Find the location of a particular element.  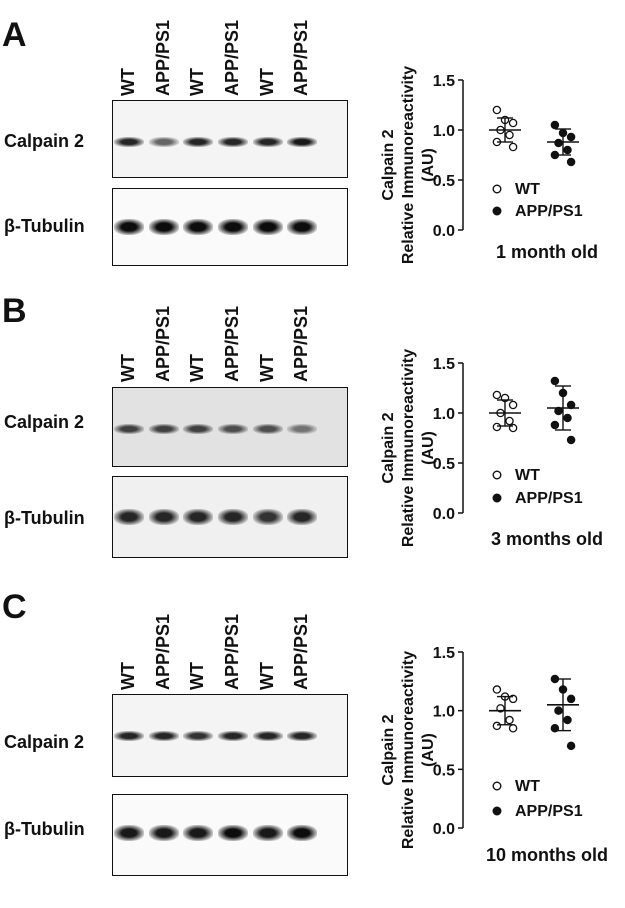

y-tick-label: 0.5 is located at coordinates (444, 464).